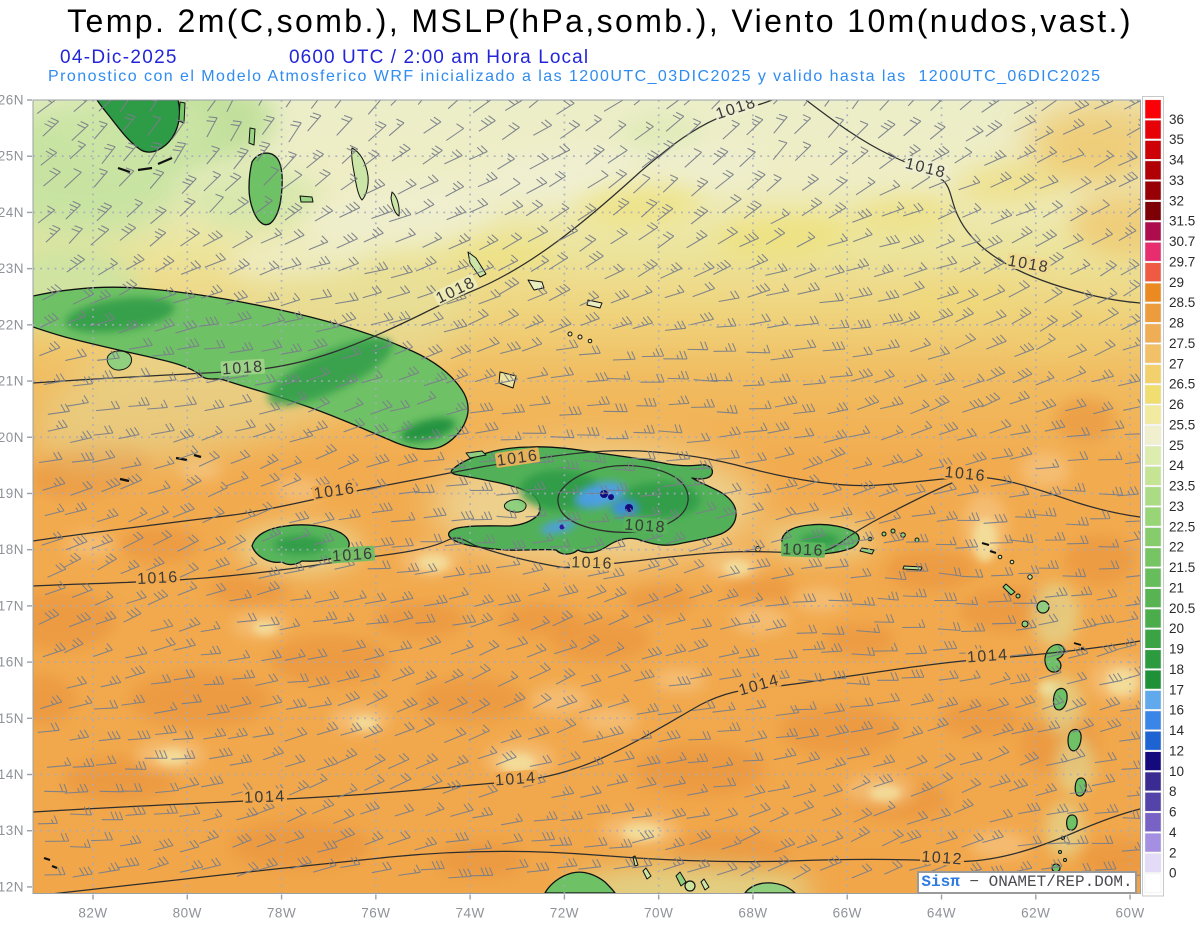 This screenshot has width=1200, height=927. Describe the element at coordinates (306, 199) in the screenshot. I see `new-providence` at that location.